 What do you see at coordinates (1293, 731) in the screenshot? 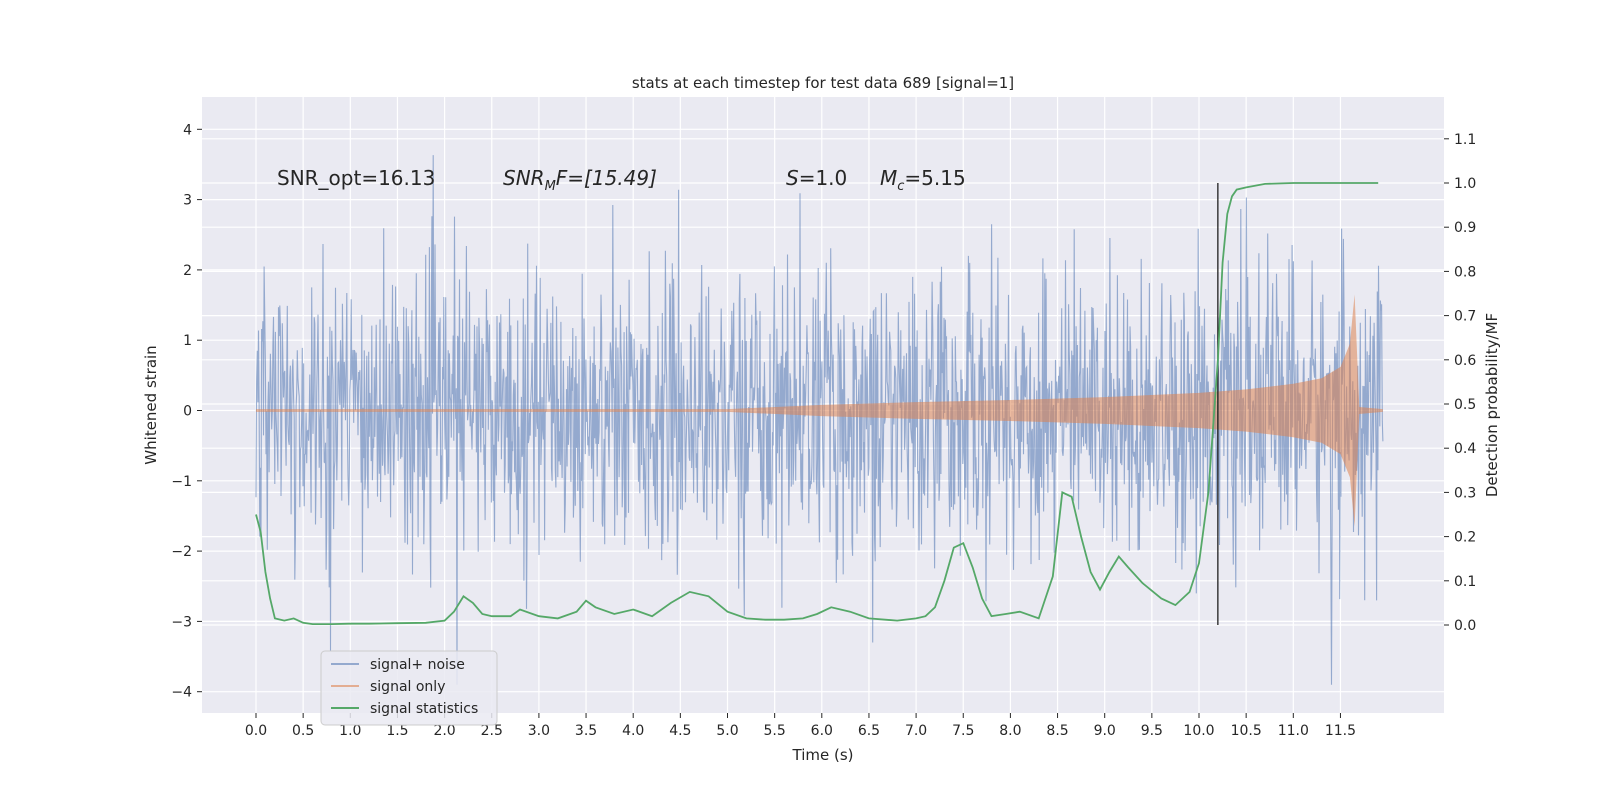
I see `x-tick-label: 11.0` at bounding box center [1293, 731].